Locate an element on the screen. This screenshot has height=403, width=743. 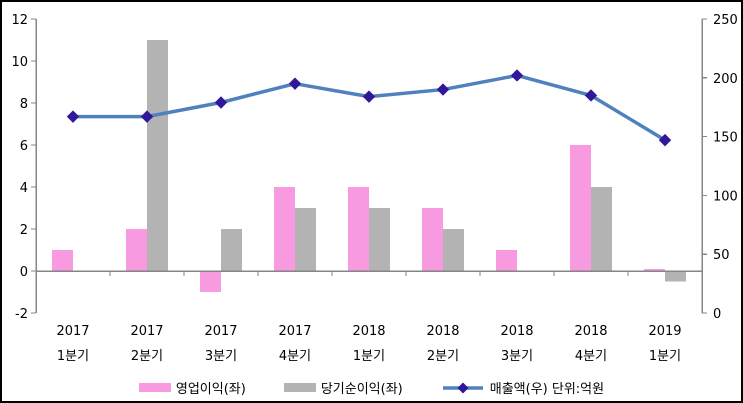
legend-item-revenue: 매출액(우) 단위:억원 is located at coordinates (522, 387).